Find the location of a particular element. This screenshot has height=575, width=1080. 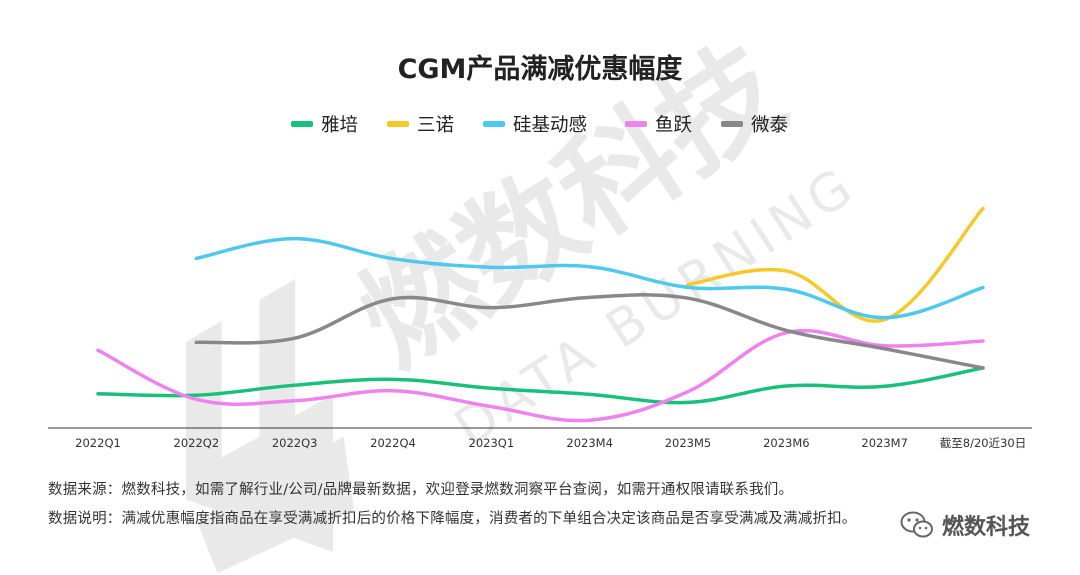

chart-title: CGM产品满减优惠幅度 is located at coordinates (540, 69).